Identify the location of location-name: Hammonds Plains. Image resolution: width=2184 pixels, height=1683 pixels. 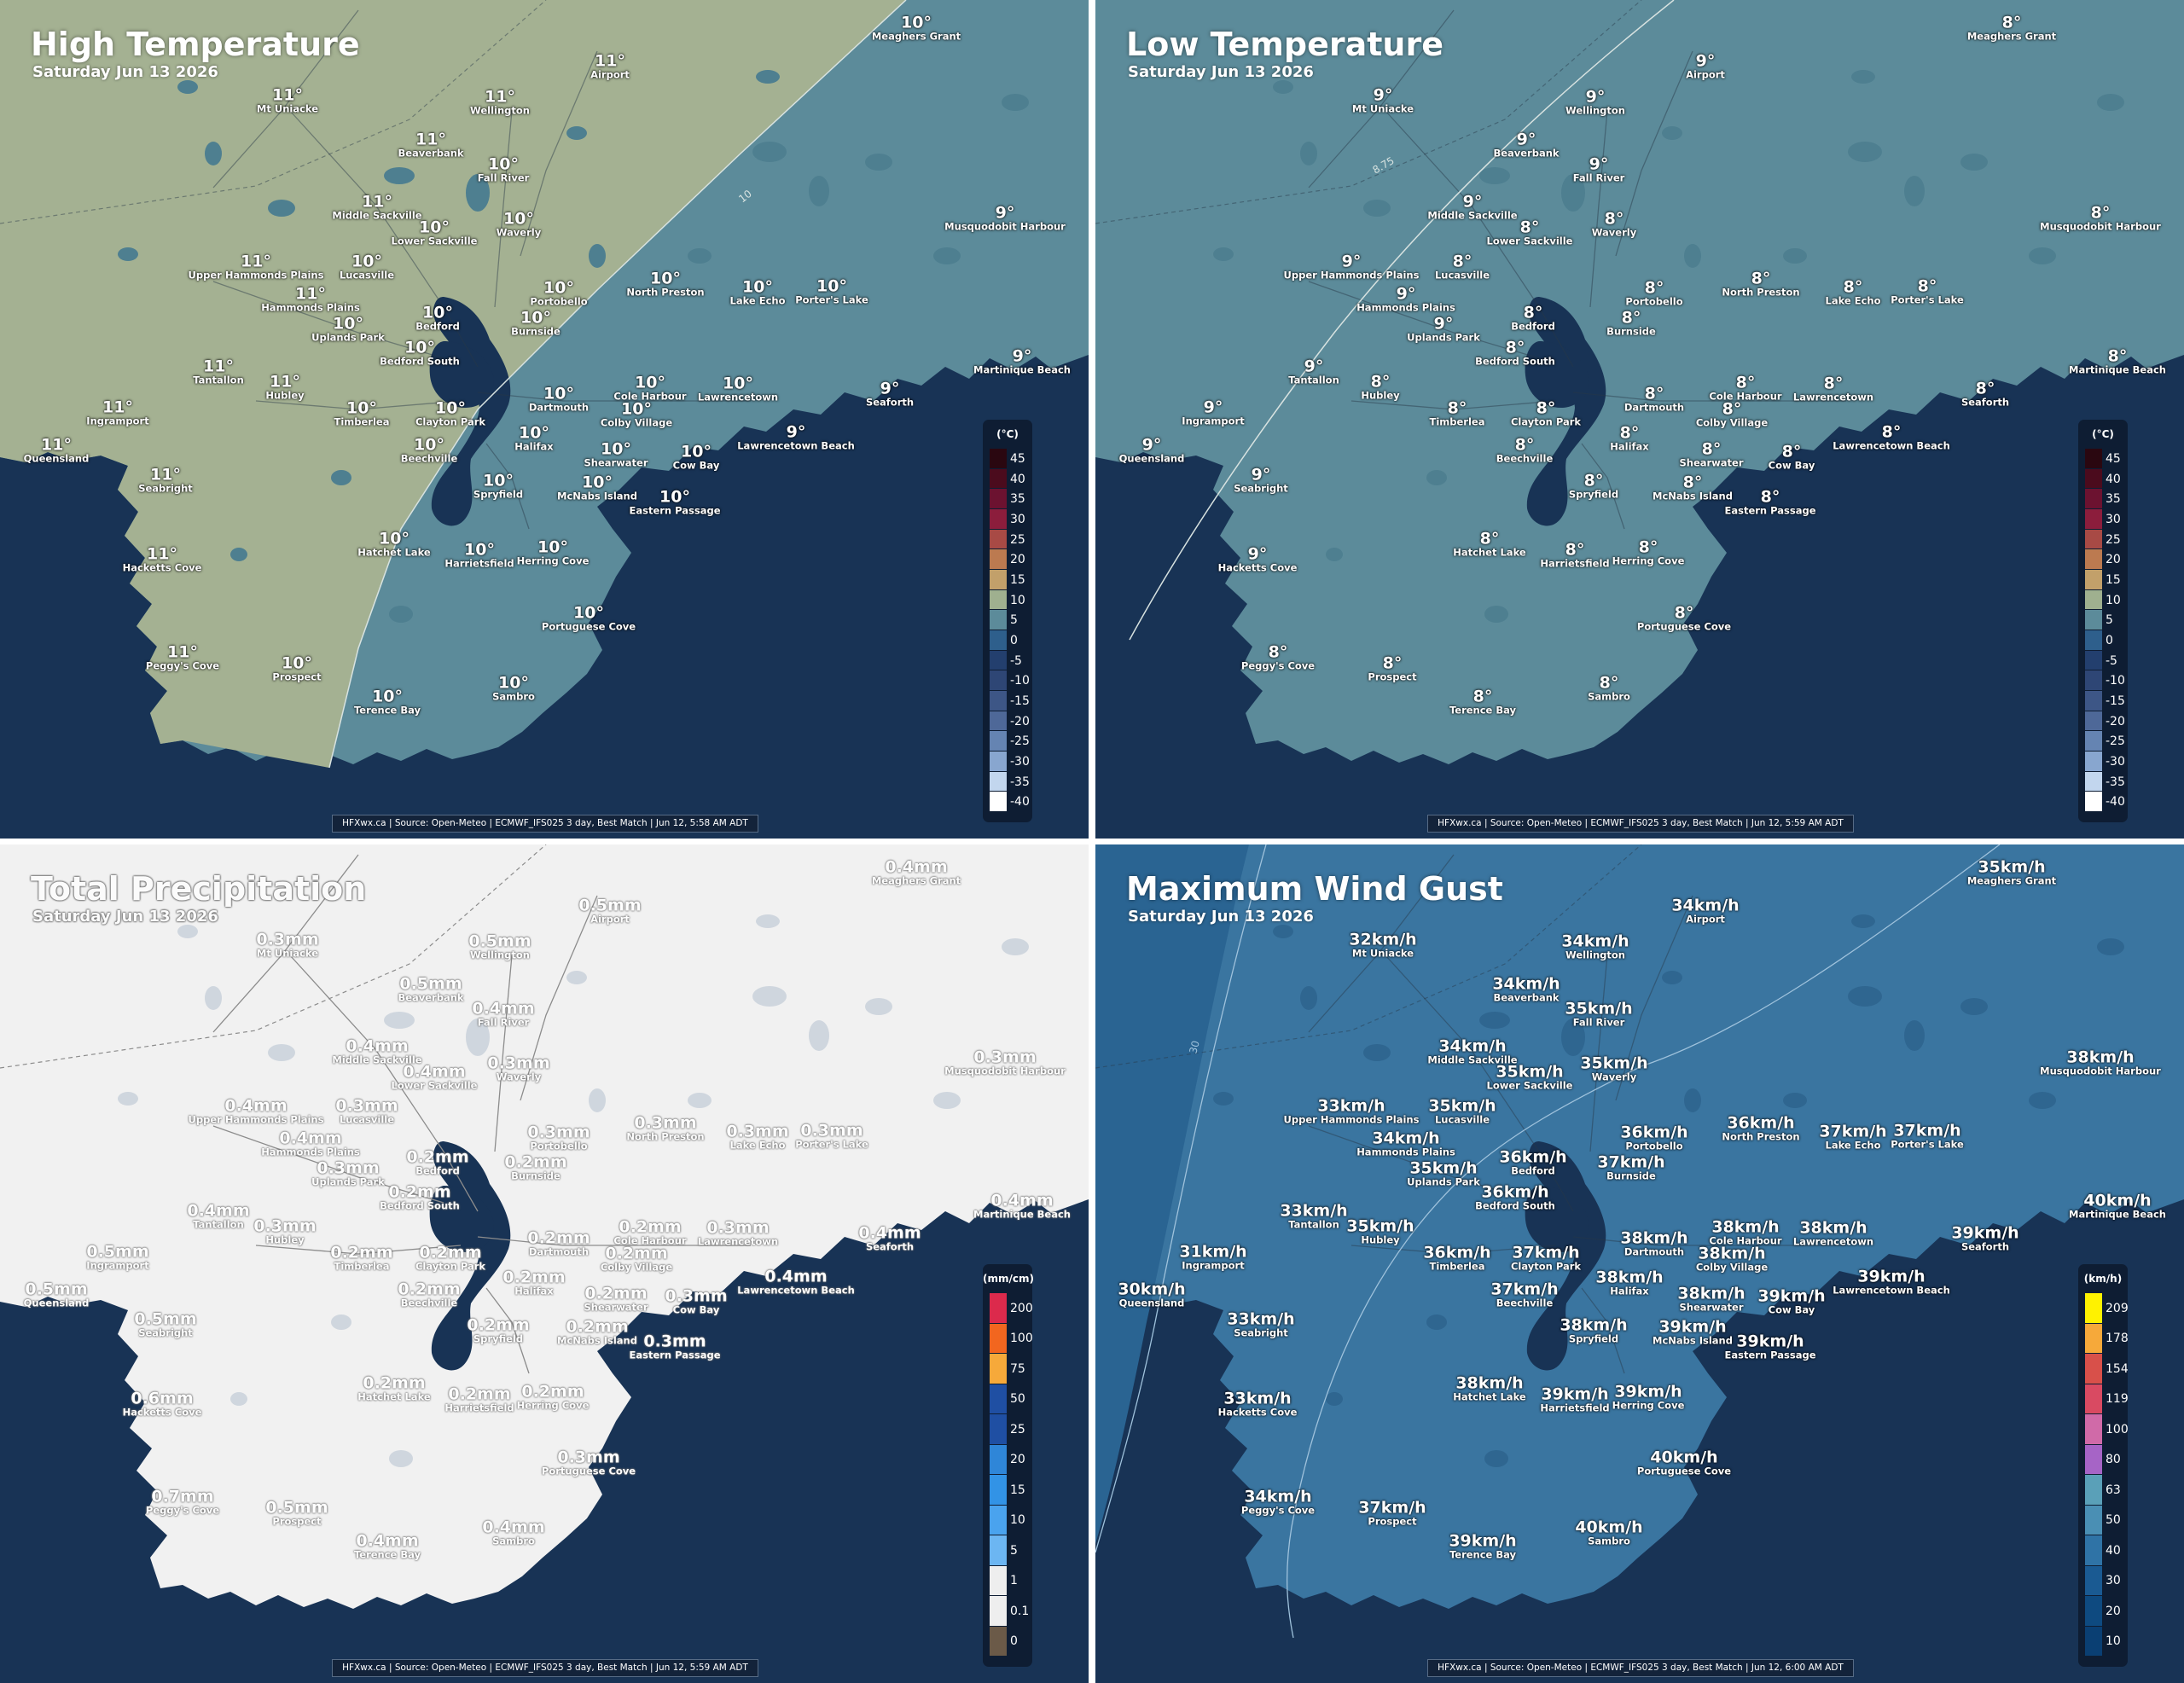
(310, 308).